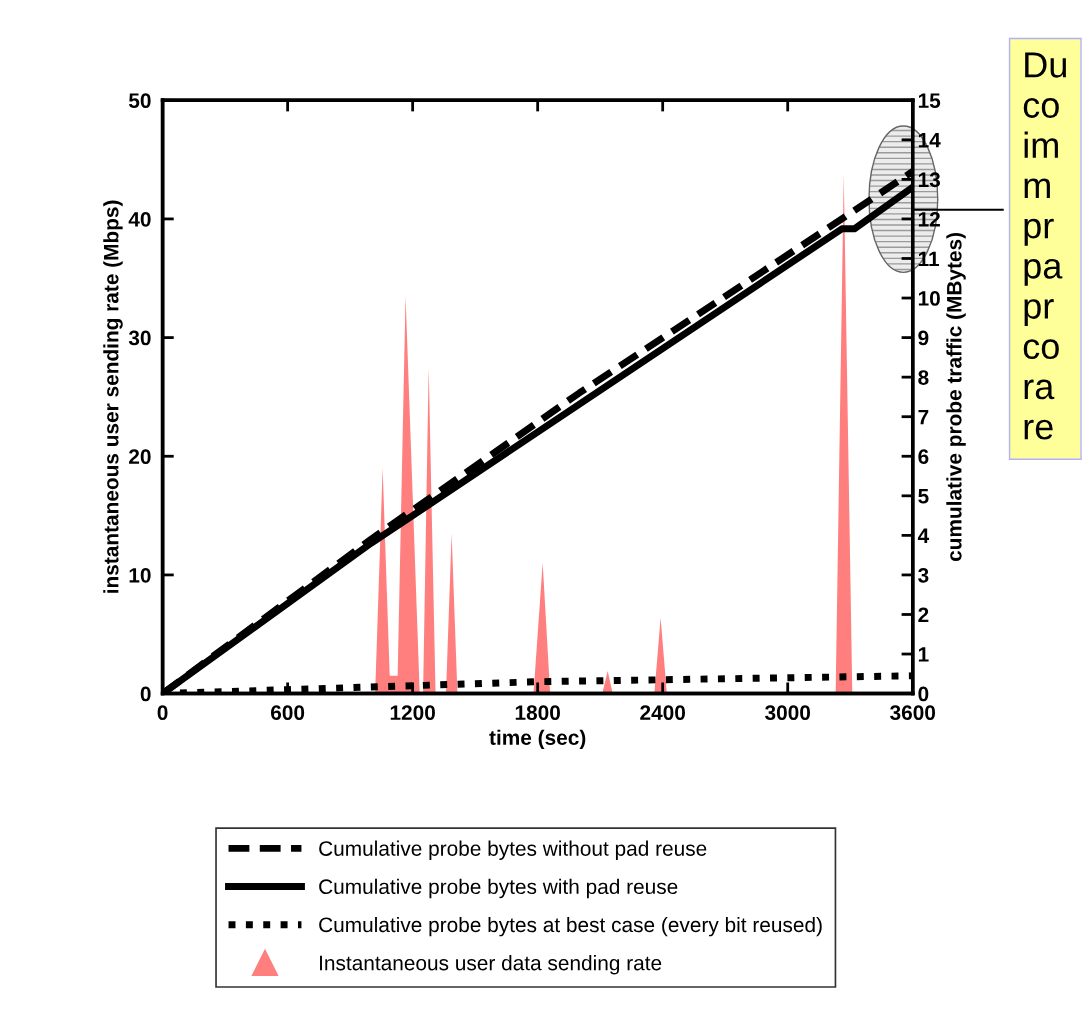 This screenshot has height=1023, width=1084. What do you see at coordinates (929, 101) in the screenshot?
I see `y2-tick-label: 15` at bounding box center [929, 101].